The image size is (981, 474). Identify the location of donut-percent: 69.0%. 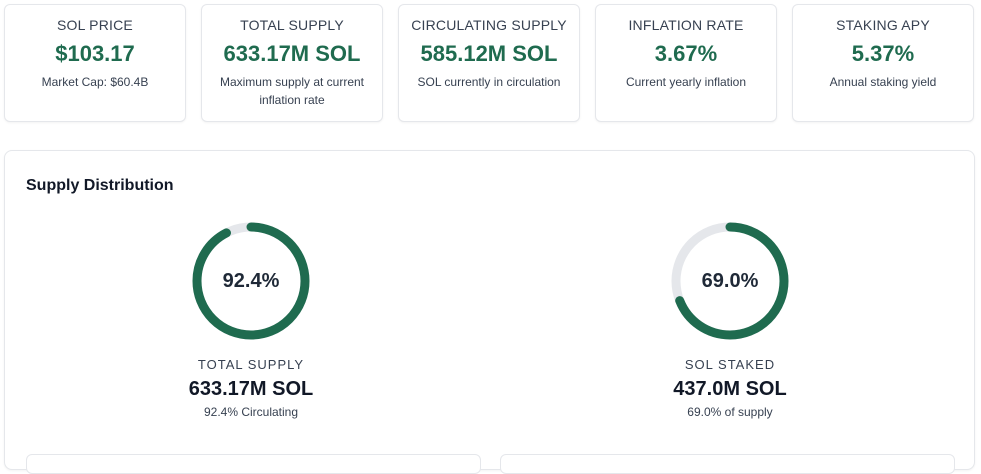
(730, 281).